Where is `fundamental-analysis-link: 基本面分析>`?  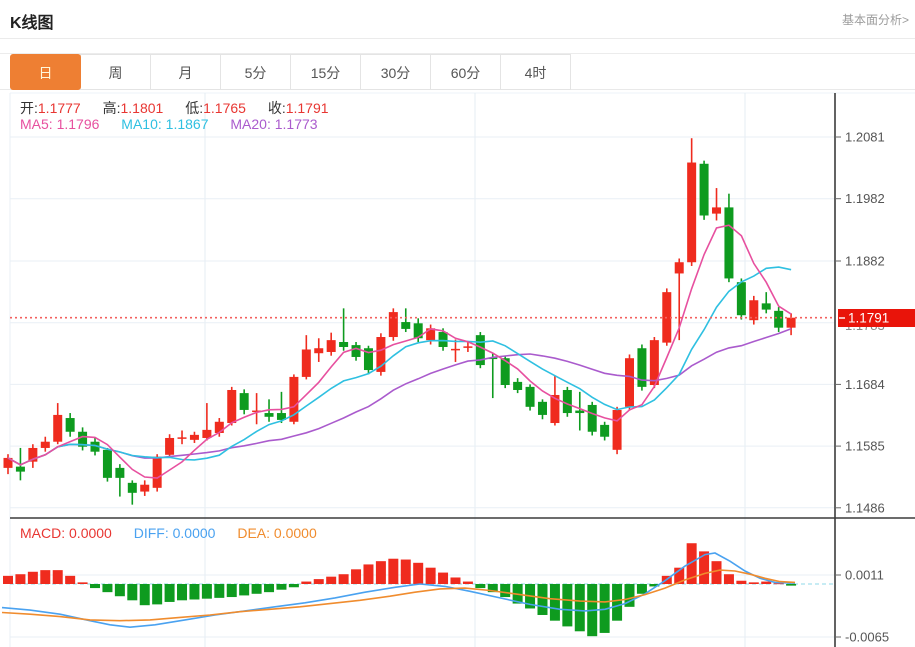 fundamental-analysis-link: 基本面分析> is located at coordinates (875, 20).